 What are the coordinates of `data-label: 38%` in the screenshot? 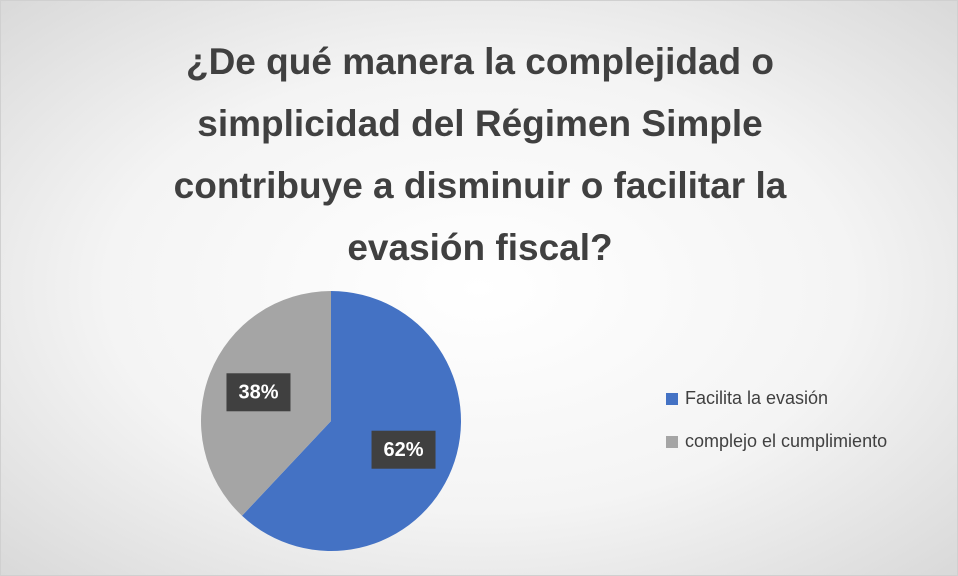 It's located at (258, 393).